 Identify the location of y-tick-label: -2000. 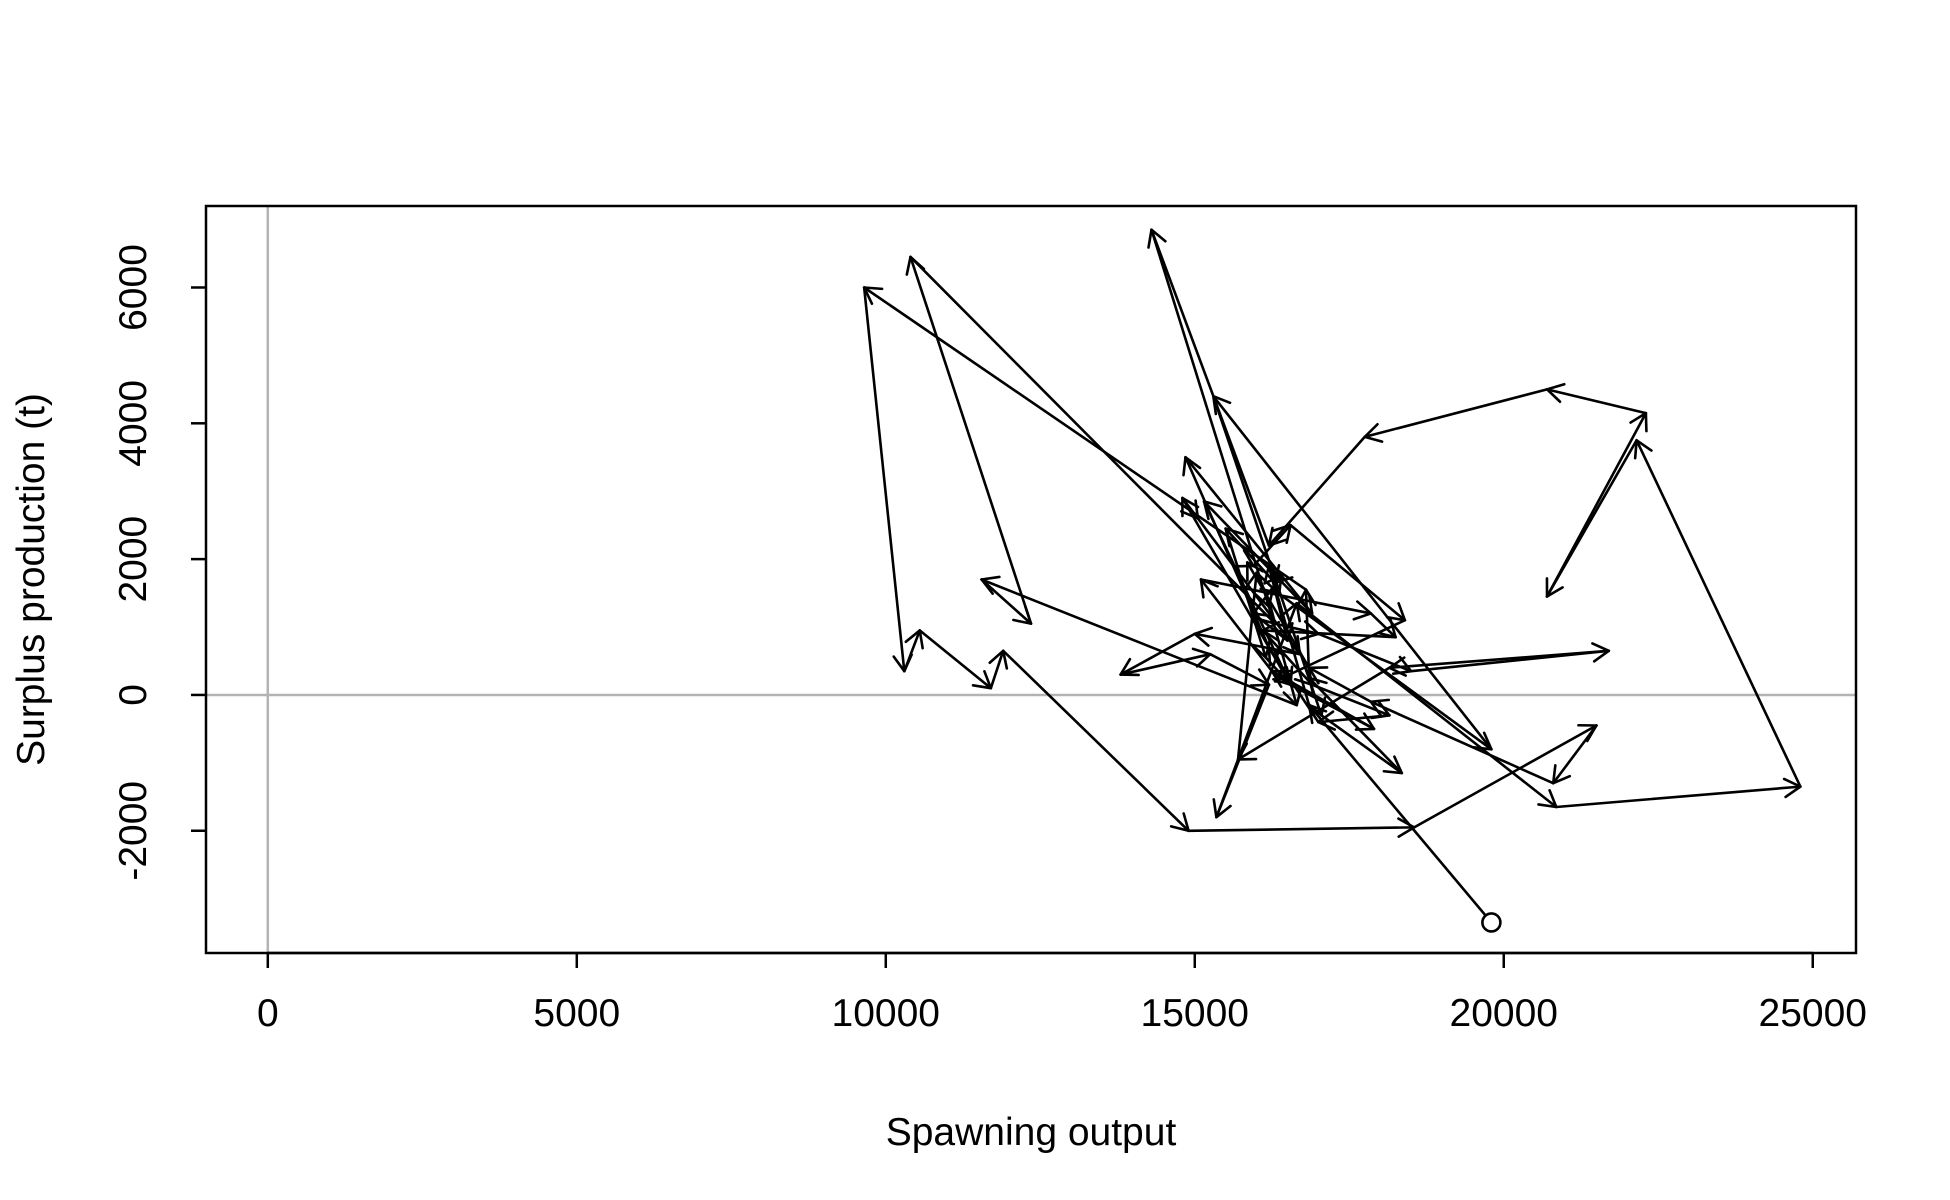
(133, 831).